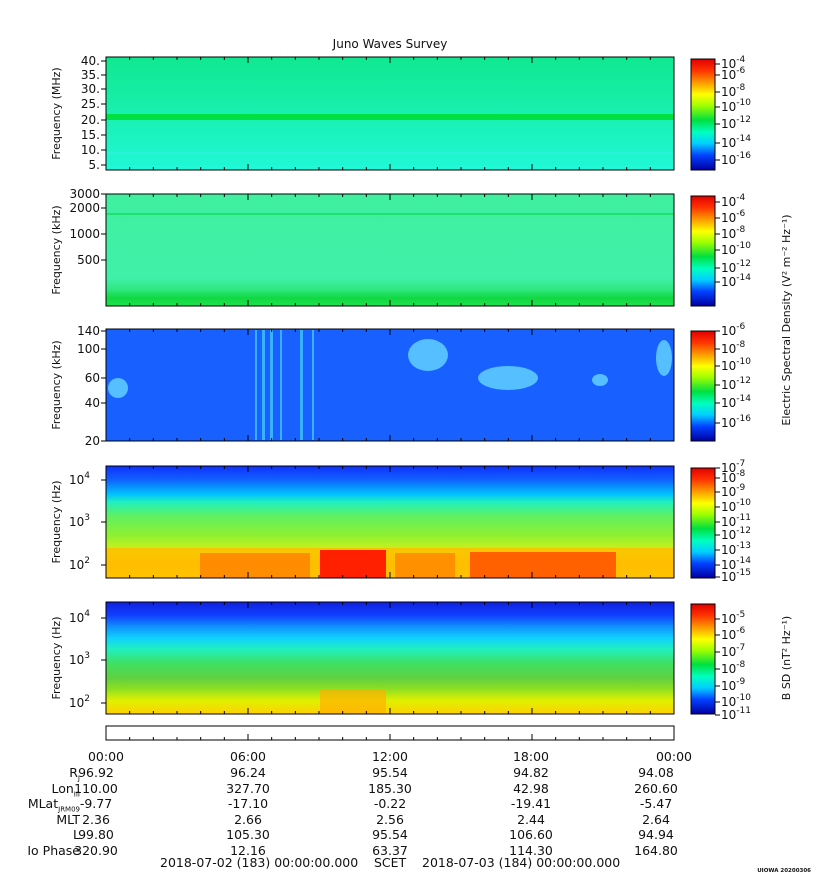 This screenshot has width=815, height=880. I want to click on y-tick-label: 500, so click(88, 260).